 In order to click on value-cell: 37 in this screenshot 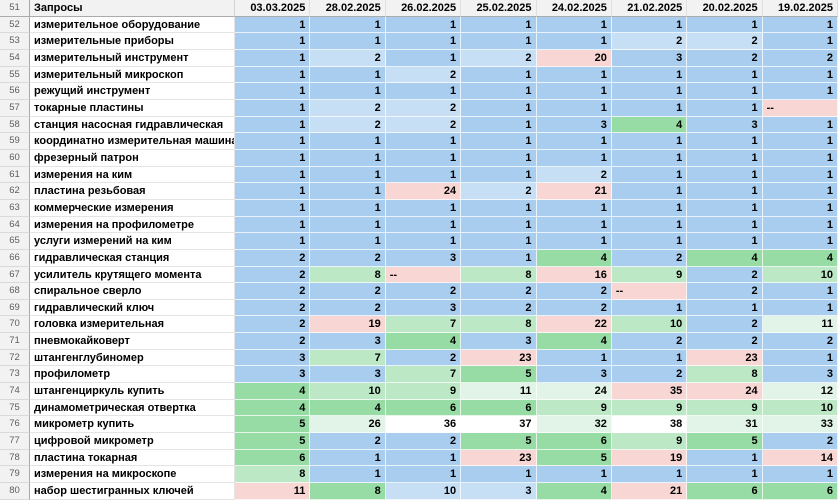, I will do `click(499, 425)`.